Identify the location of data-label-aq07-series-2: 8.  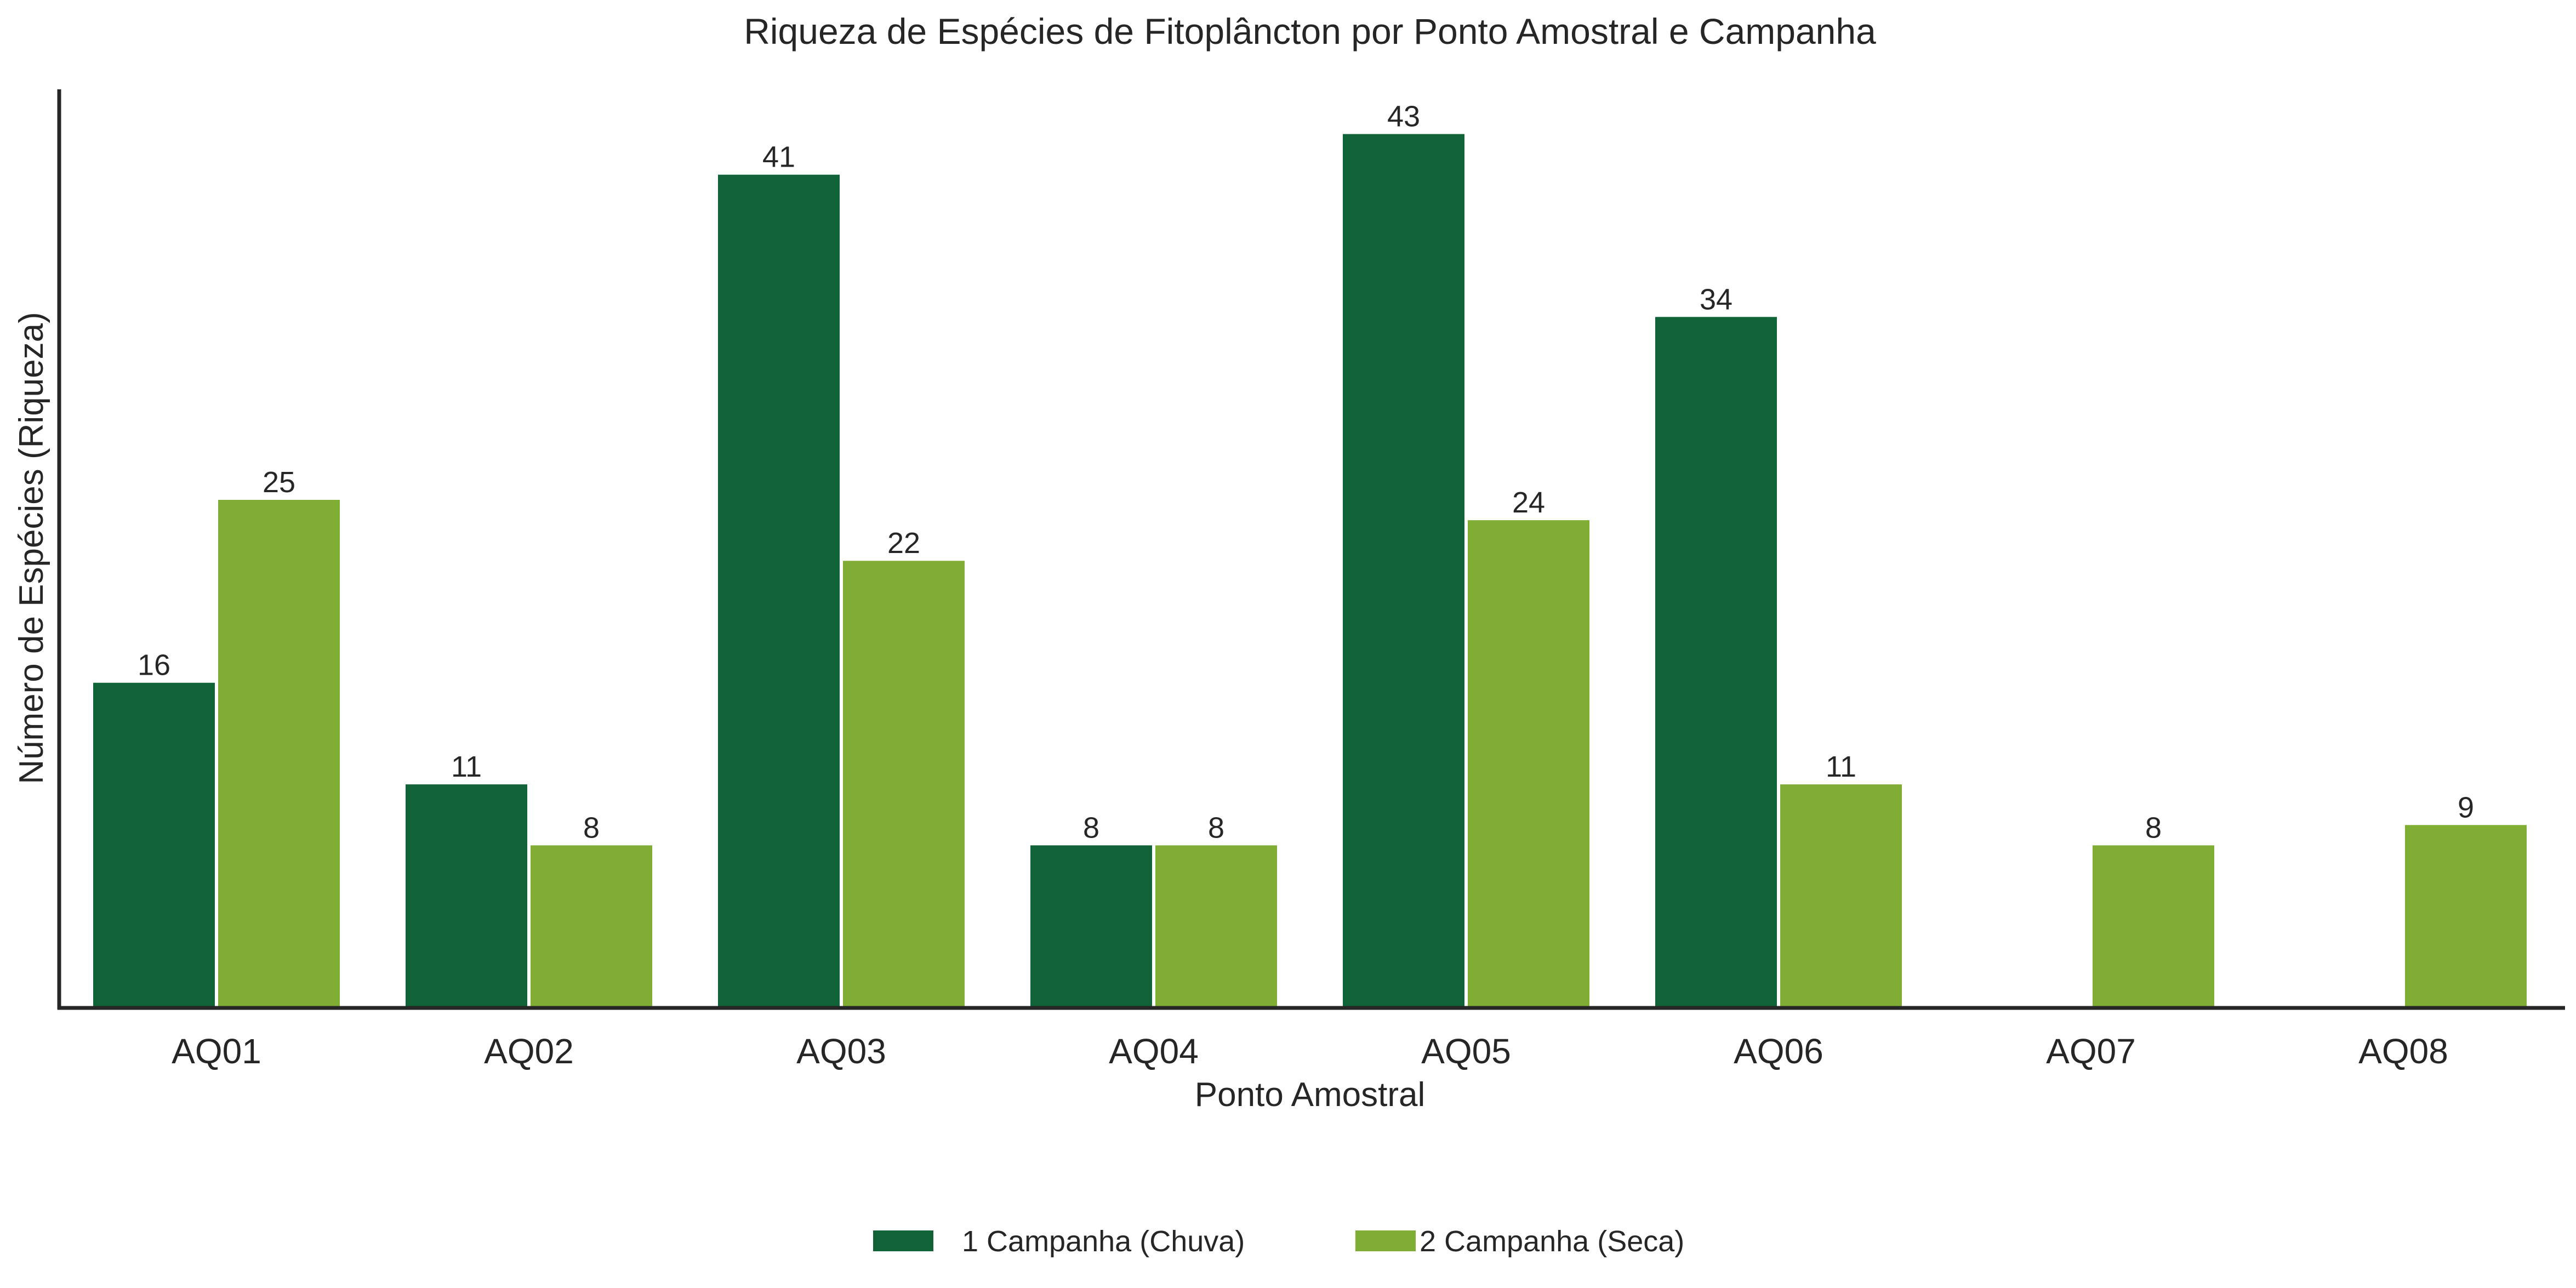
(2153, 827).